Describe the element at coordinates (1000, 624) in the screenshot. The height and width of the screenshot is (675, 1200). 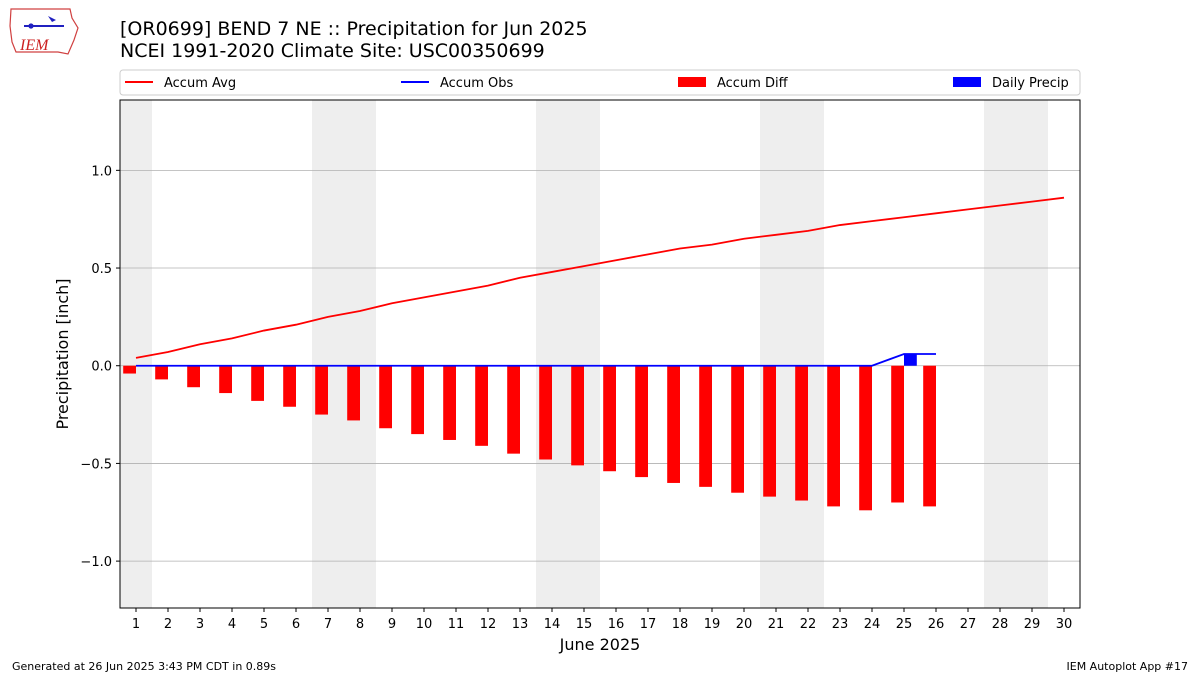
I see `x-tick-label: 28` at that location.